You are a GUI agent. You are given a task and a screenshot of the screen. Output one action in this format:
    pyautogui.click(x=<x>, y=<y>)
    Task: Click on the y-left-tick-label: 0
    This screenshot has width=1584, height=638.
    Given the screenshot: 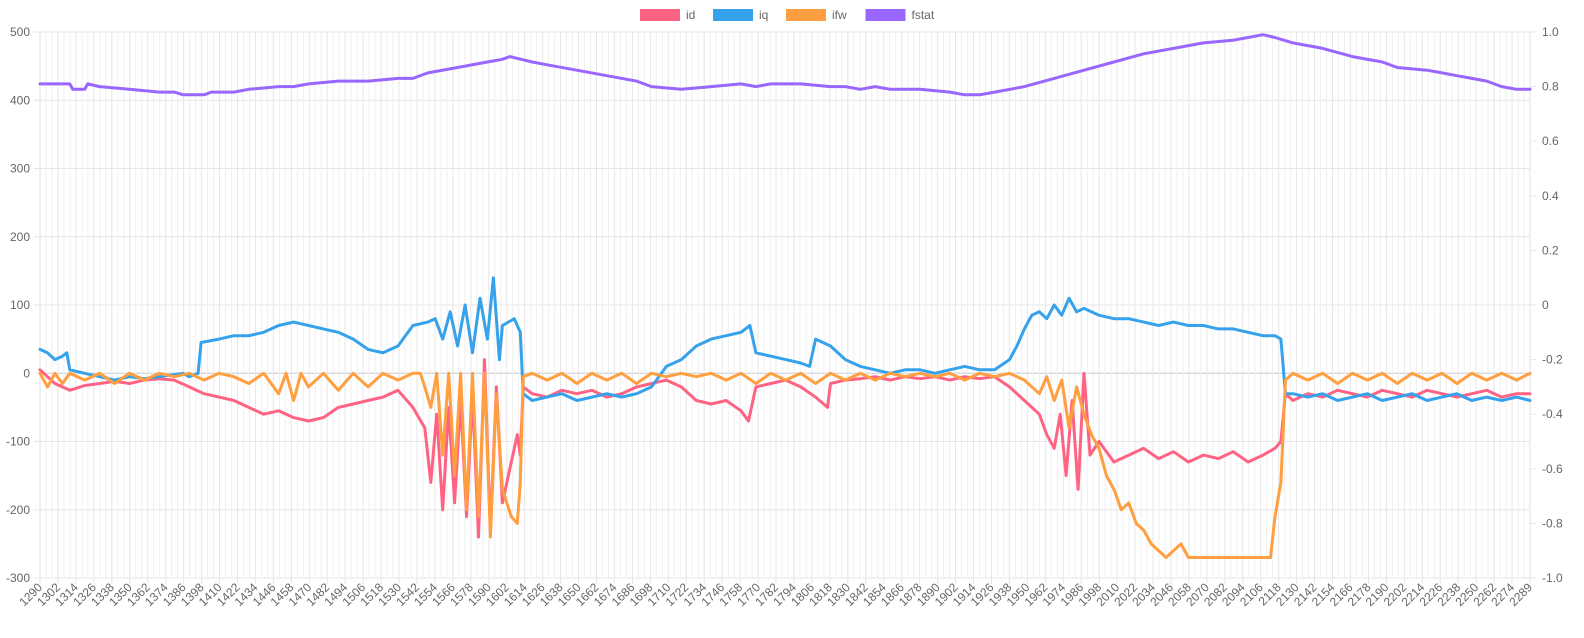 What is the action you would take?
    pyautogui.click(x=26, y=373)
    